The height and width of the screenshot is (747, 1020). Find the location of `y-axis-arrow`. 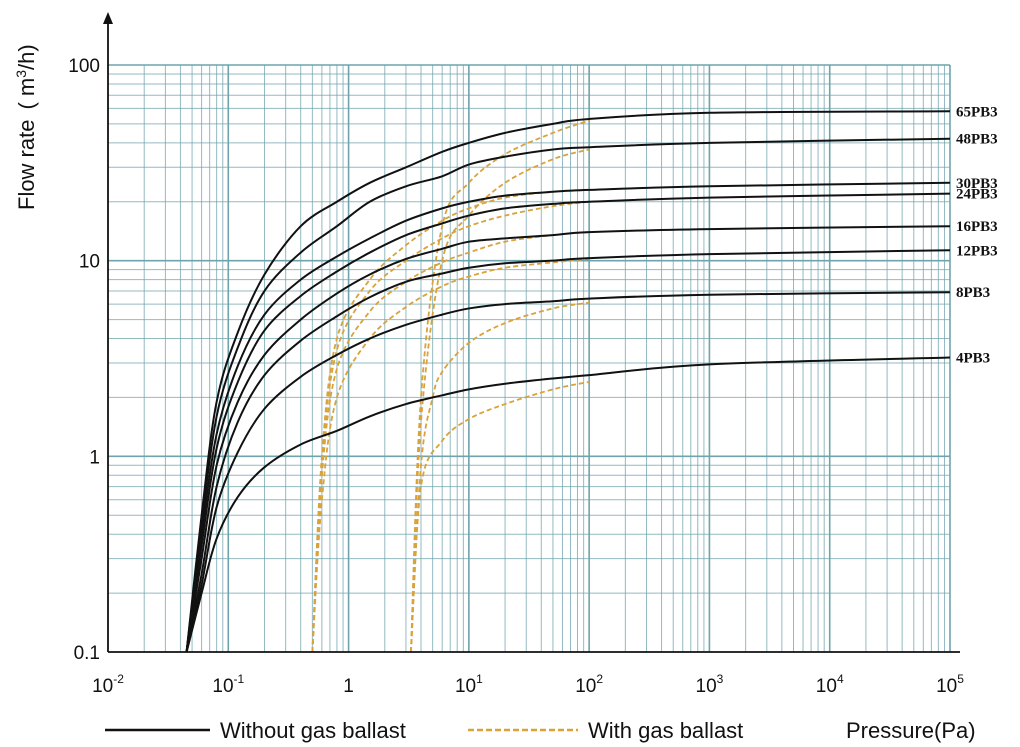

y-axis-arrow is located at coordinates (108, 18).